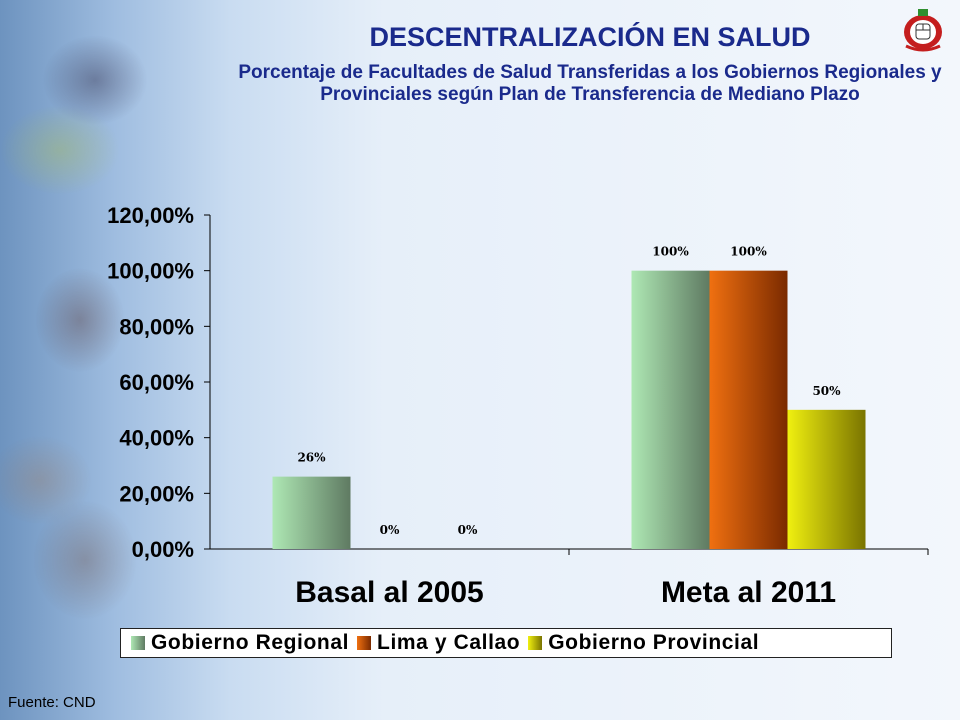  I want to click on coat-of-arms-icon, so click(923, 29).